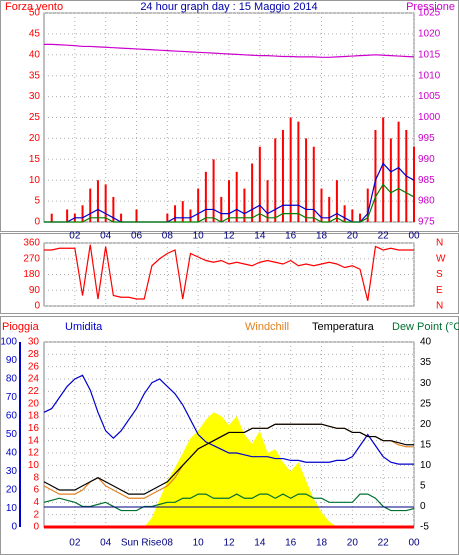  Describe the element at coordinates (425, 327) in the screenshot. I see `legend-entry: Dew Point (°C` at that location.